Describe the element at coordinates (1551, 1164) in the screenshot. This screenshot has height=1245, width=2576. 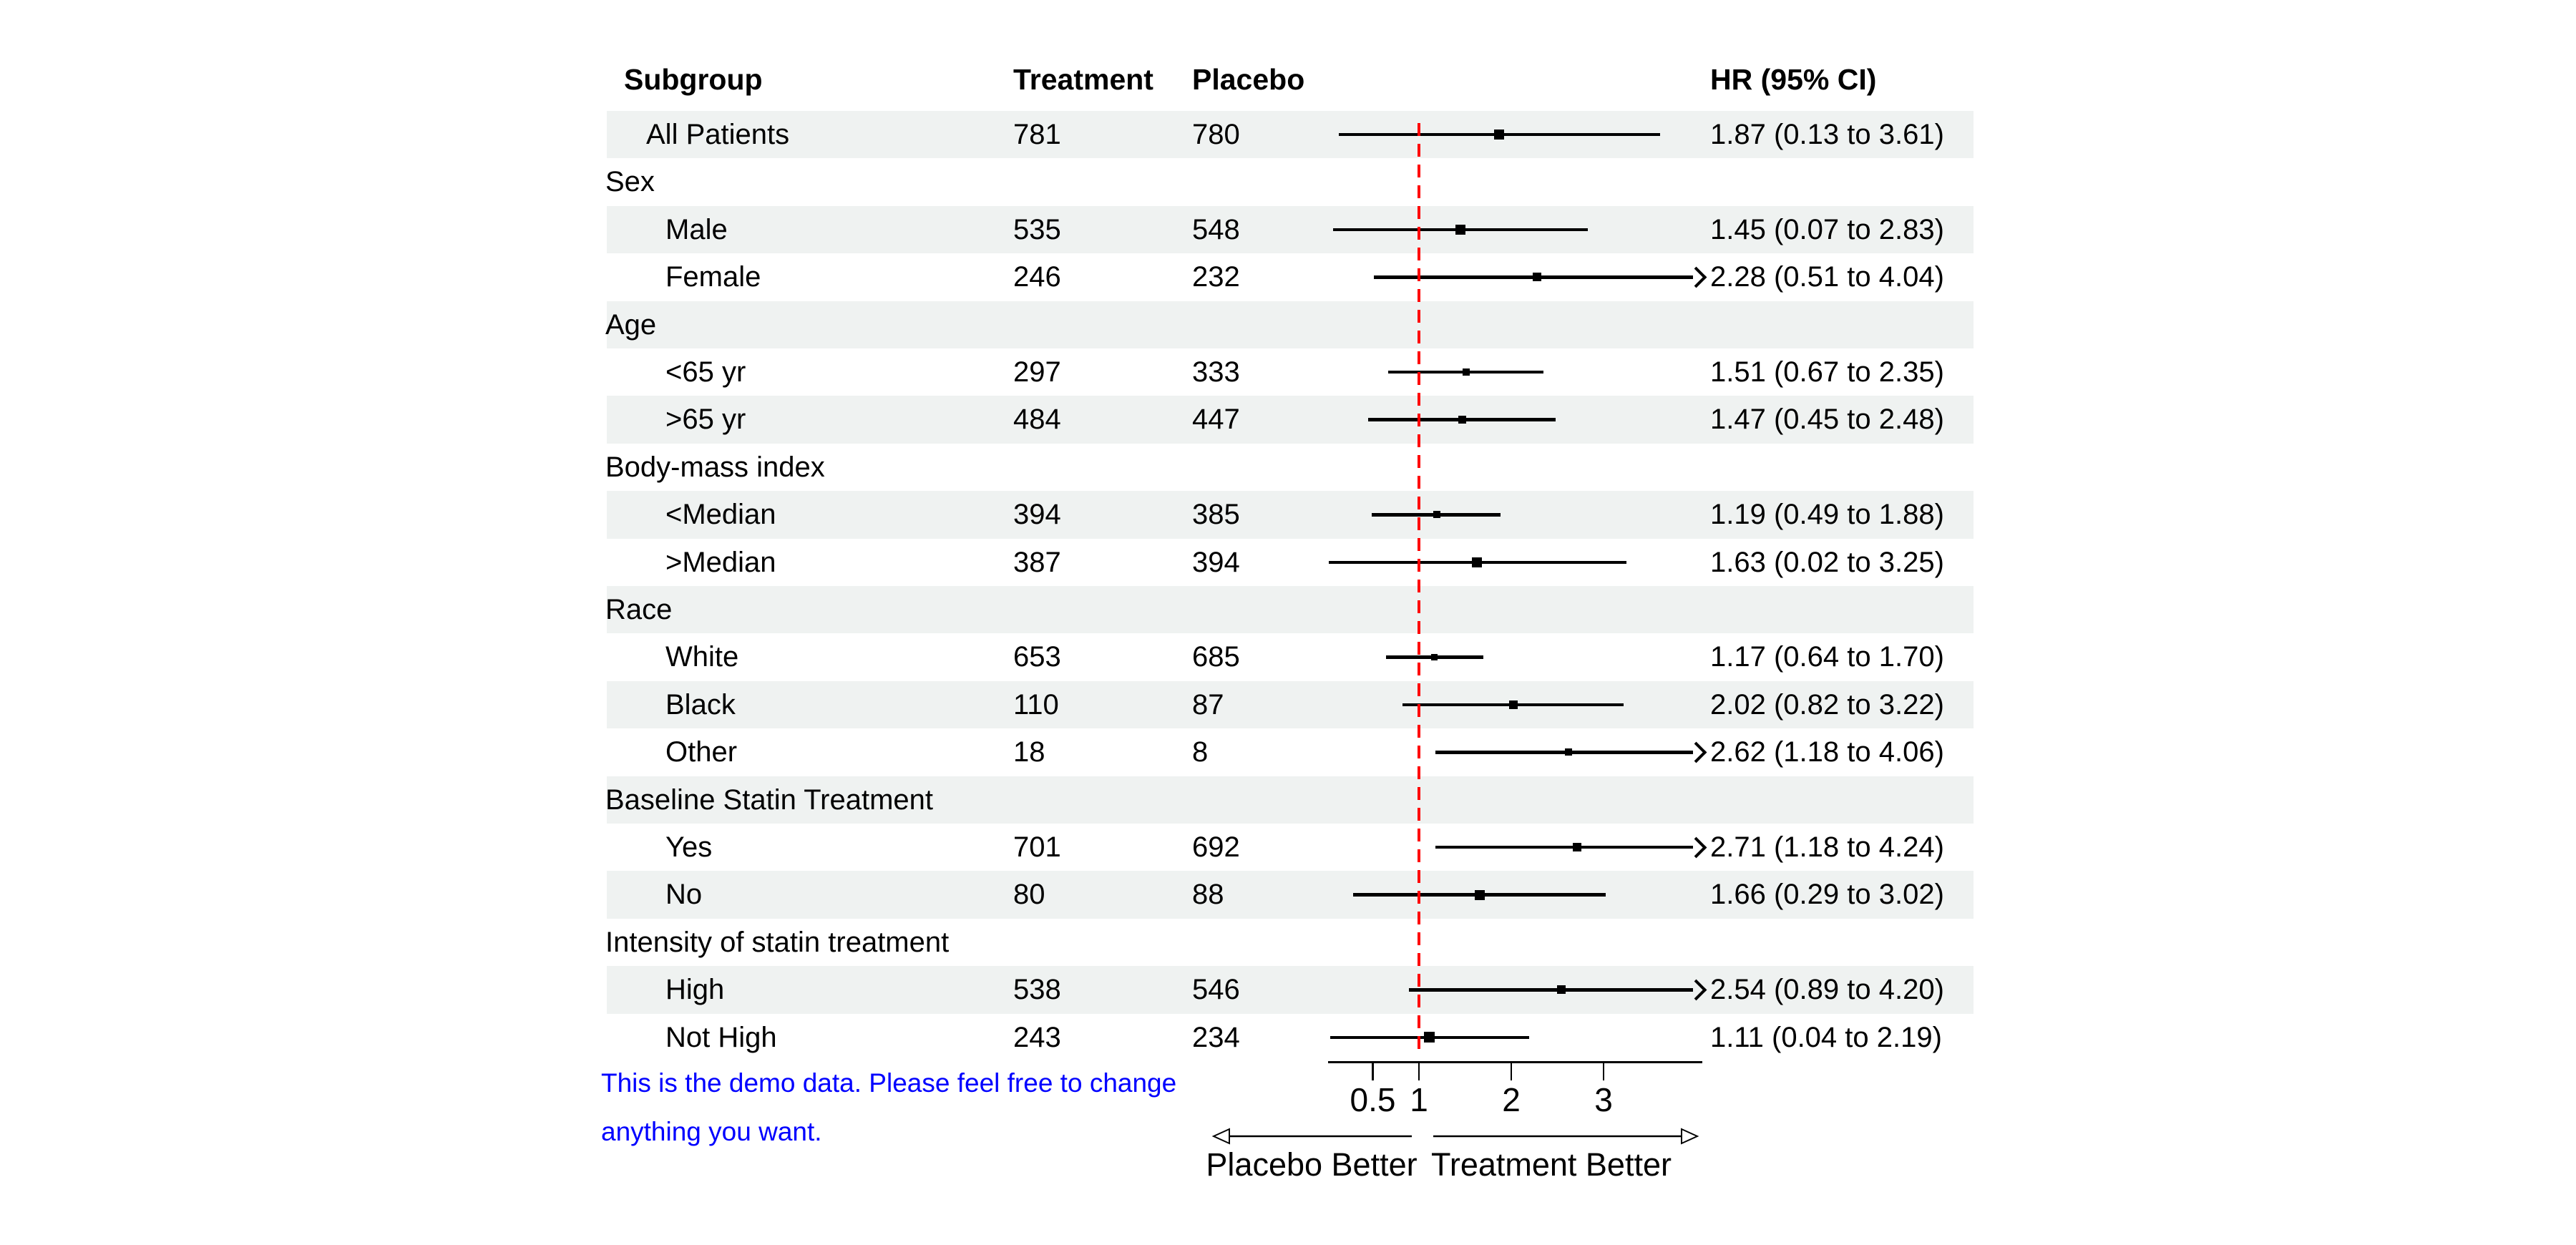
I see `direction-label-treatment: Treatment Better` at that location.